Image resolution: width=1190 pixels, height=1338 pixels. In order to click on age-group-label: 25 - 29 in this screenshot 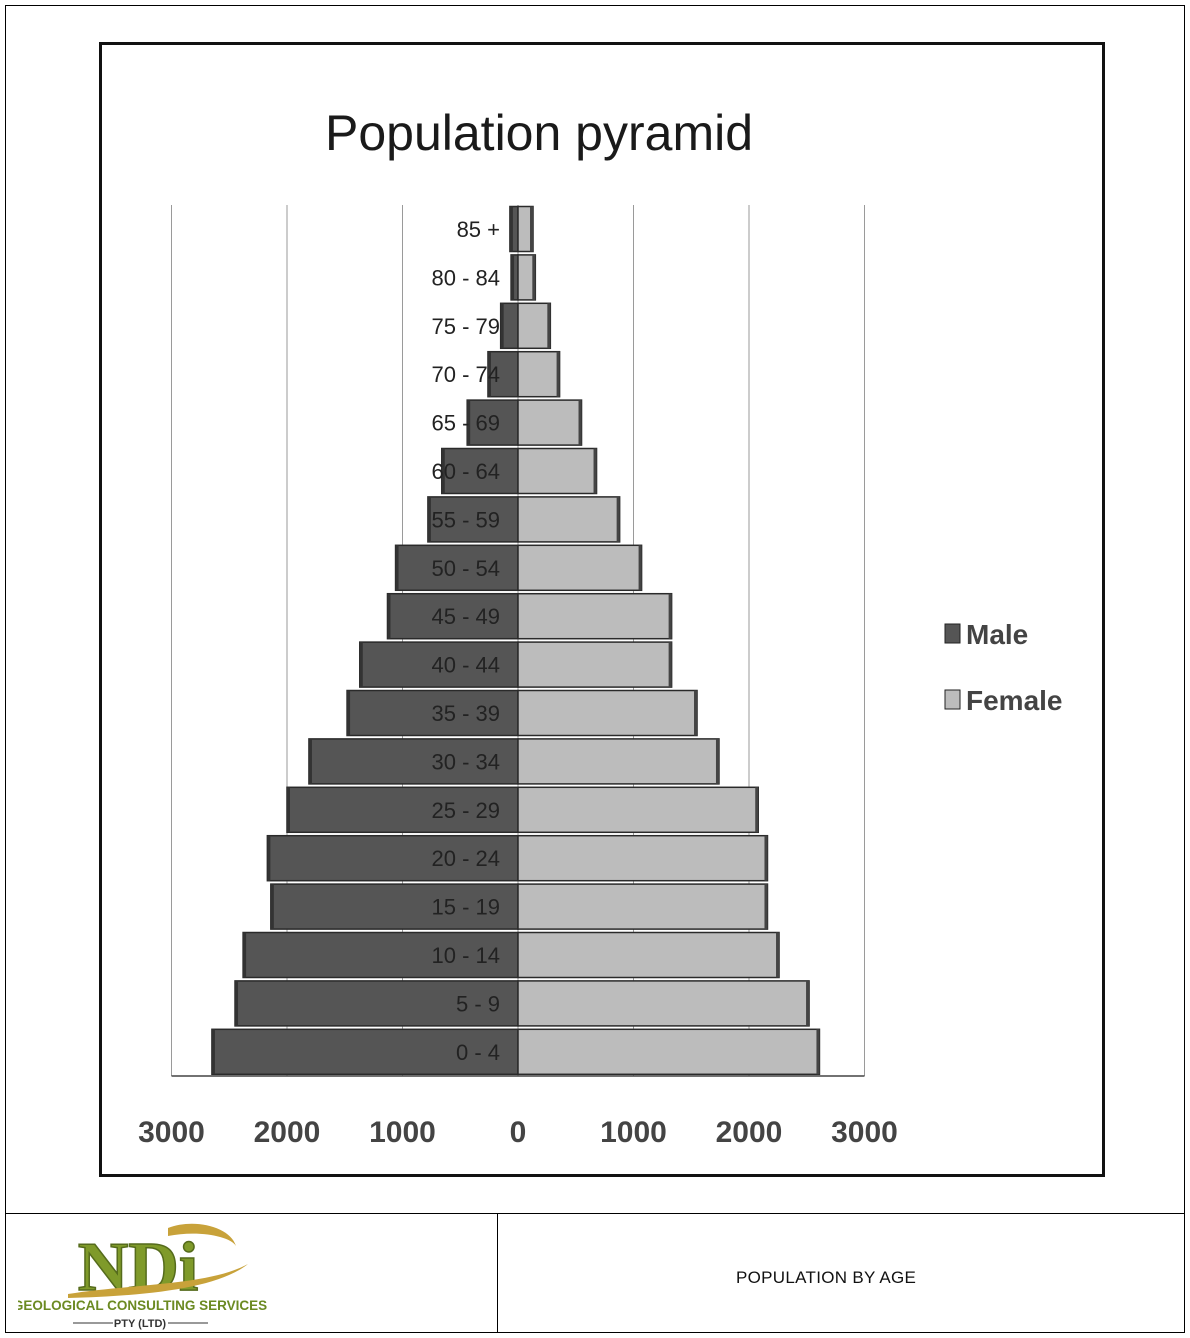, I will do `click(466, 810)`.